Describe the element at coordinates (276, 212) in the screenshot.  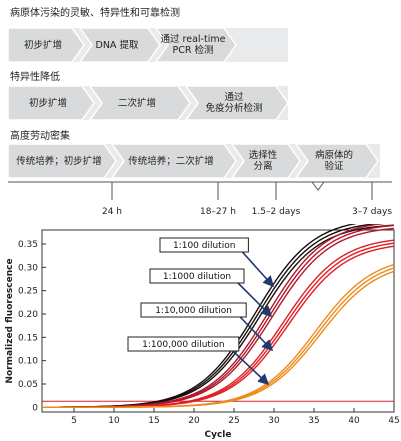
I see `timeline-label: 1.5–2 days` at that location.